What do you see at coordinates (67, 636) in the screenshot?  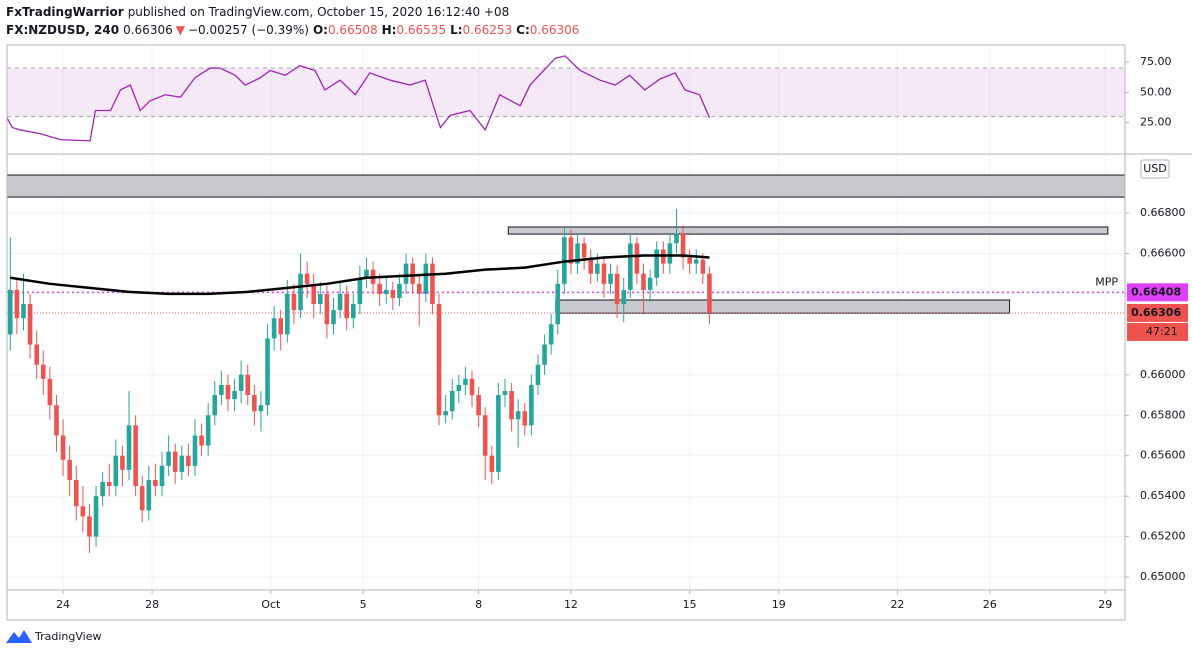 I see `brand: TradingView` at bounding box center [67, 636].